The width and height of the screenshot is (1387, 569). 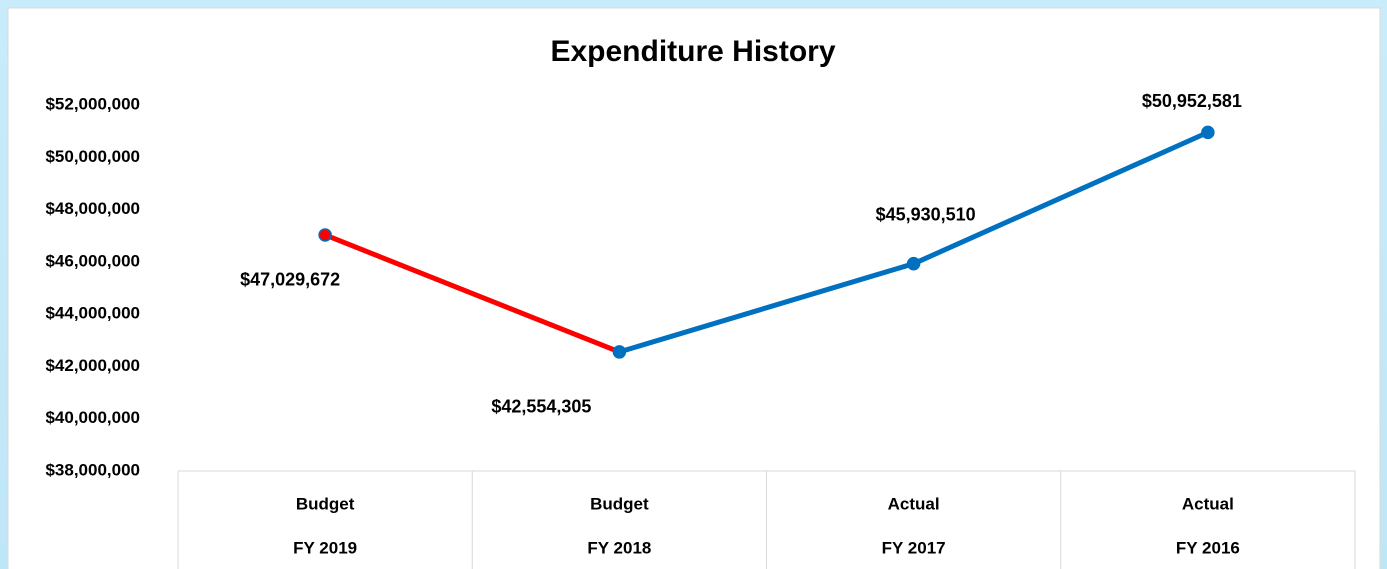 What do you see at coordinates (92, 313) in the screenshot?
I see `y-tick-label: $44,000,000` at bounding box center [92, 313].